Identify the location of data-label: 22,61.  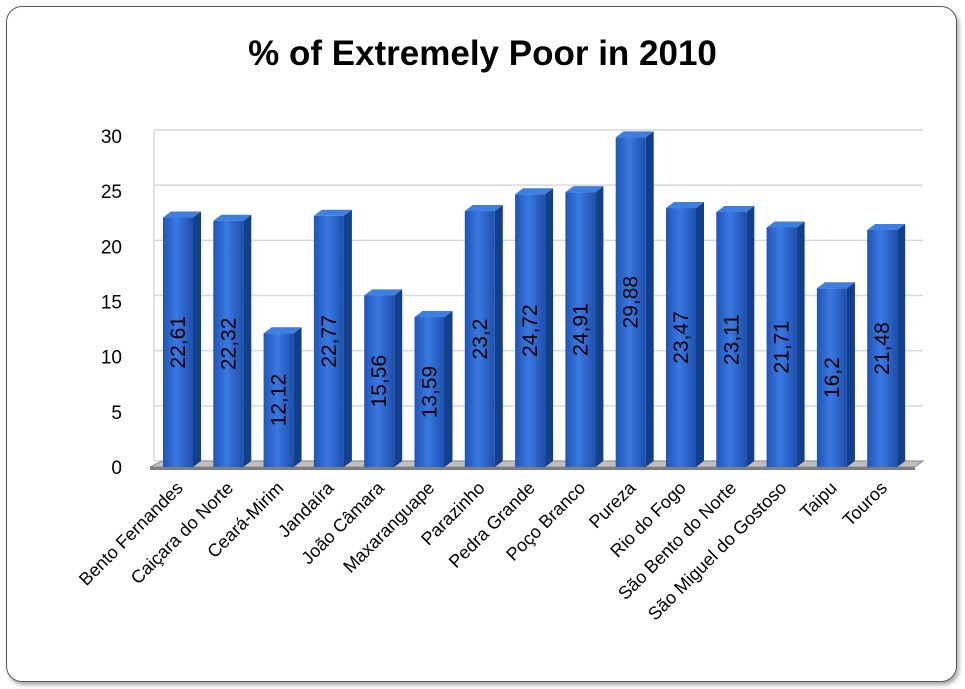
(178, 342).